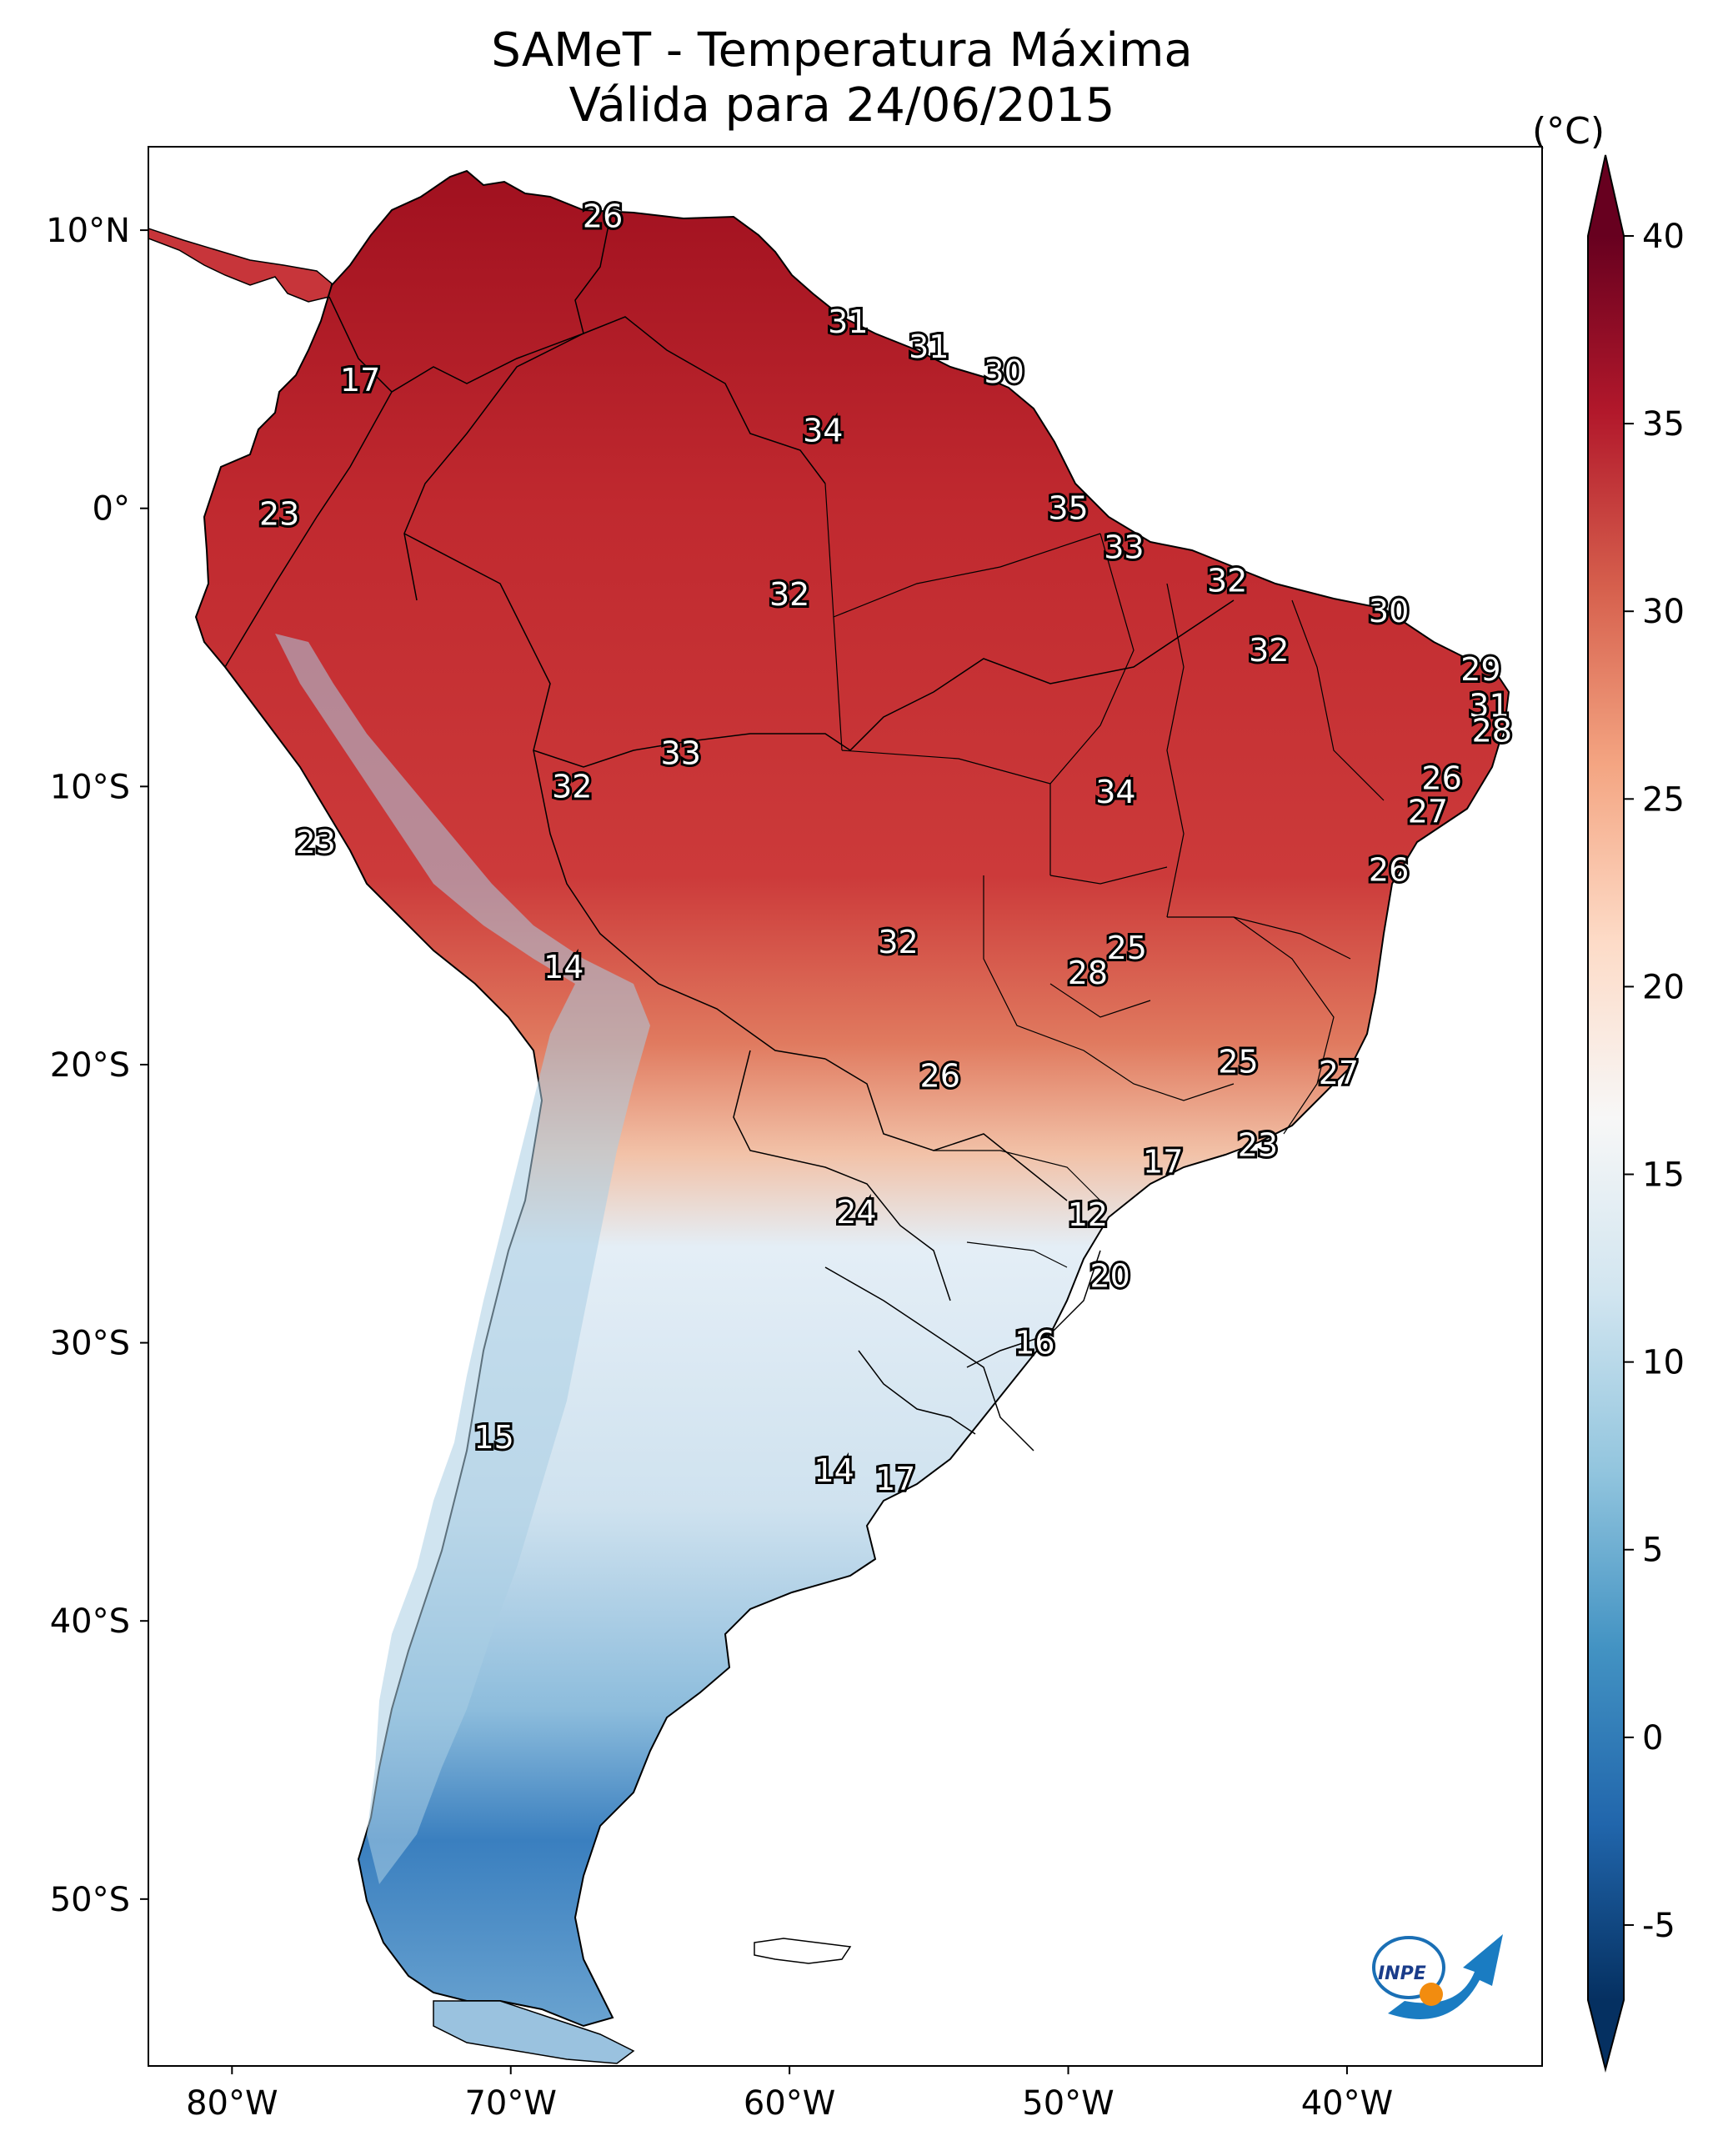 The width and height of the screenshot is (1723, 2156). Describe the element at coordinates (1663, 1175) in the screenshot. I see `colorbar-tick-label: 15` at that location.